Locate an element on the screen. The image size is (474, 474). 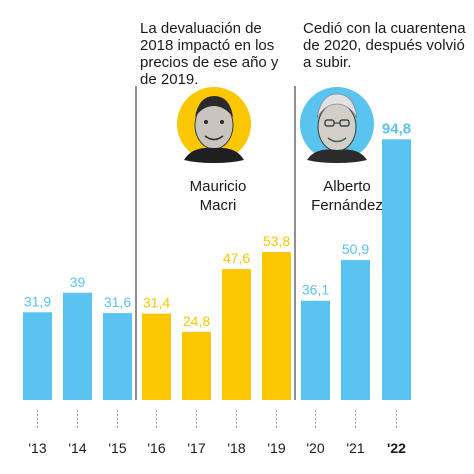
value-label-6: 53,8 is located at coordinates (276, 241).